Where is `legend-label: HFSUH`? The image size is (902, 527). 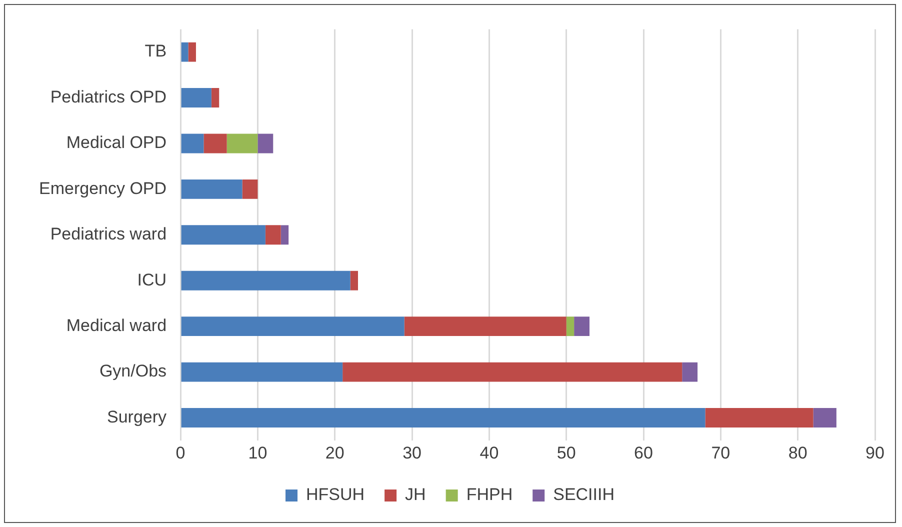
legend-label: HFSUH is located at coordinates (335, 494).